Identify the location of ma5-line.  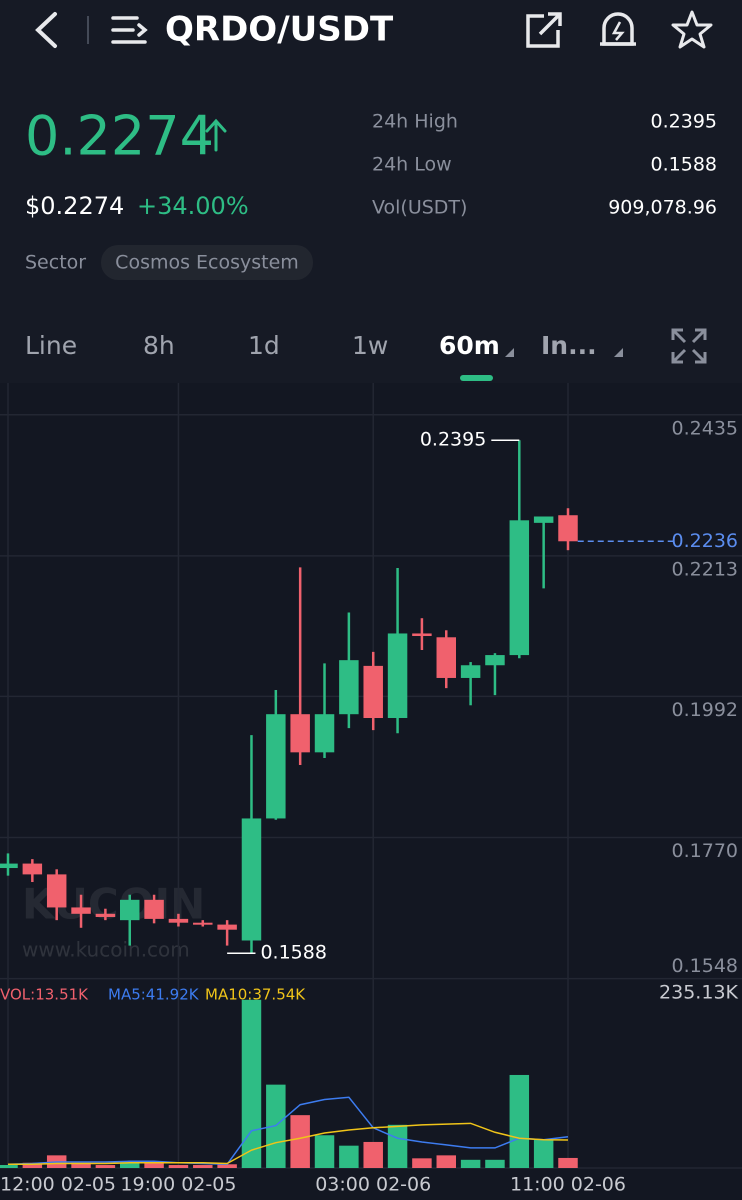
(288, 1131).